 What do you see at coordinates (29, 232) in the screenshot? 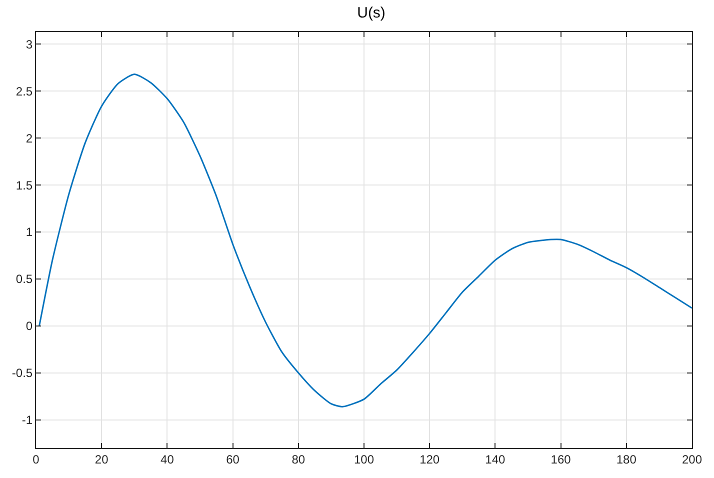
I see `y-tick-label: 1` at bounding box center [29, 232].